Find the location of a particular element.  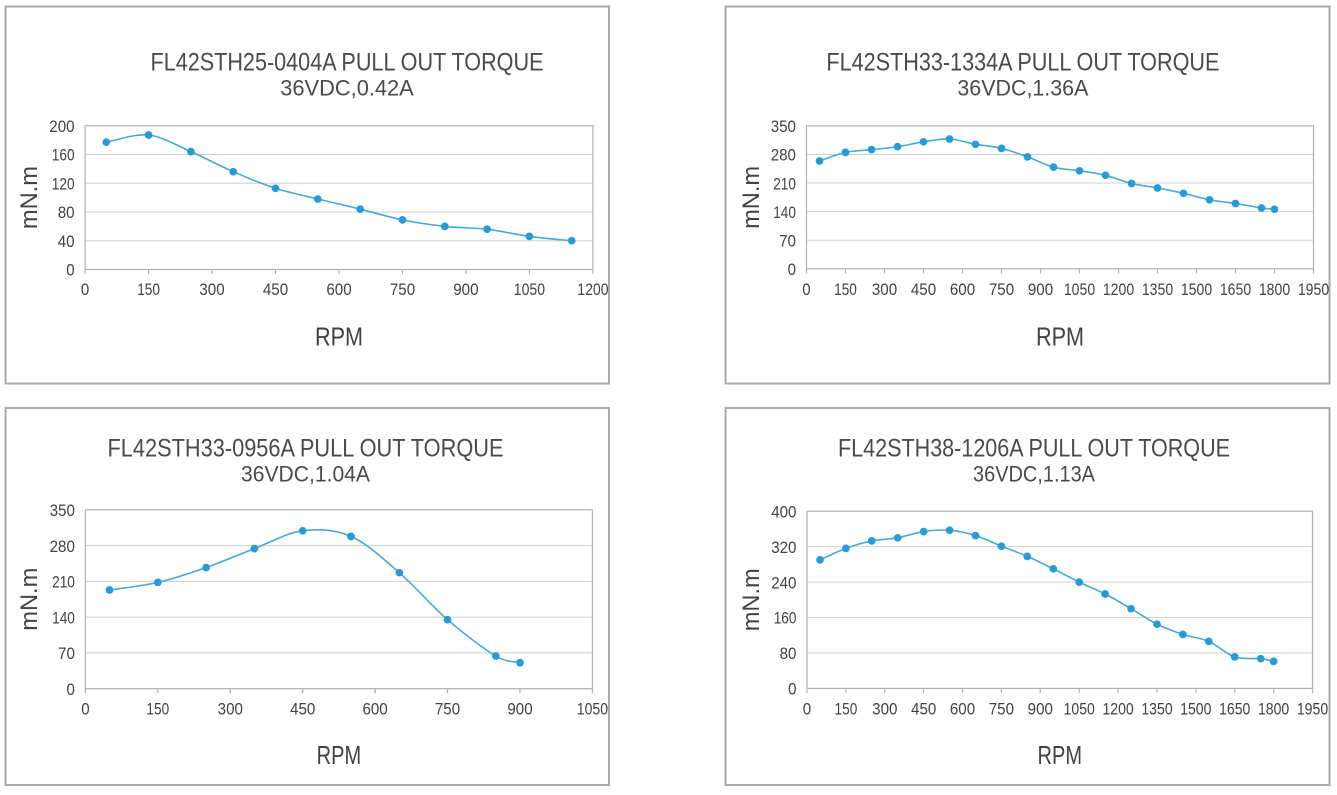

svg-text: 120 is located at coordinates (63, 183).